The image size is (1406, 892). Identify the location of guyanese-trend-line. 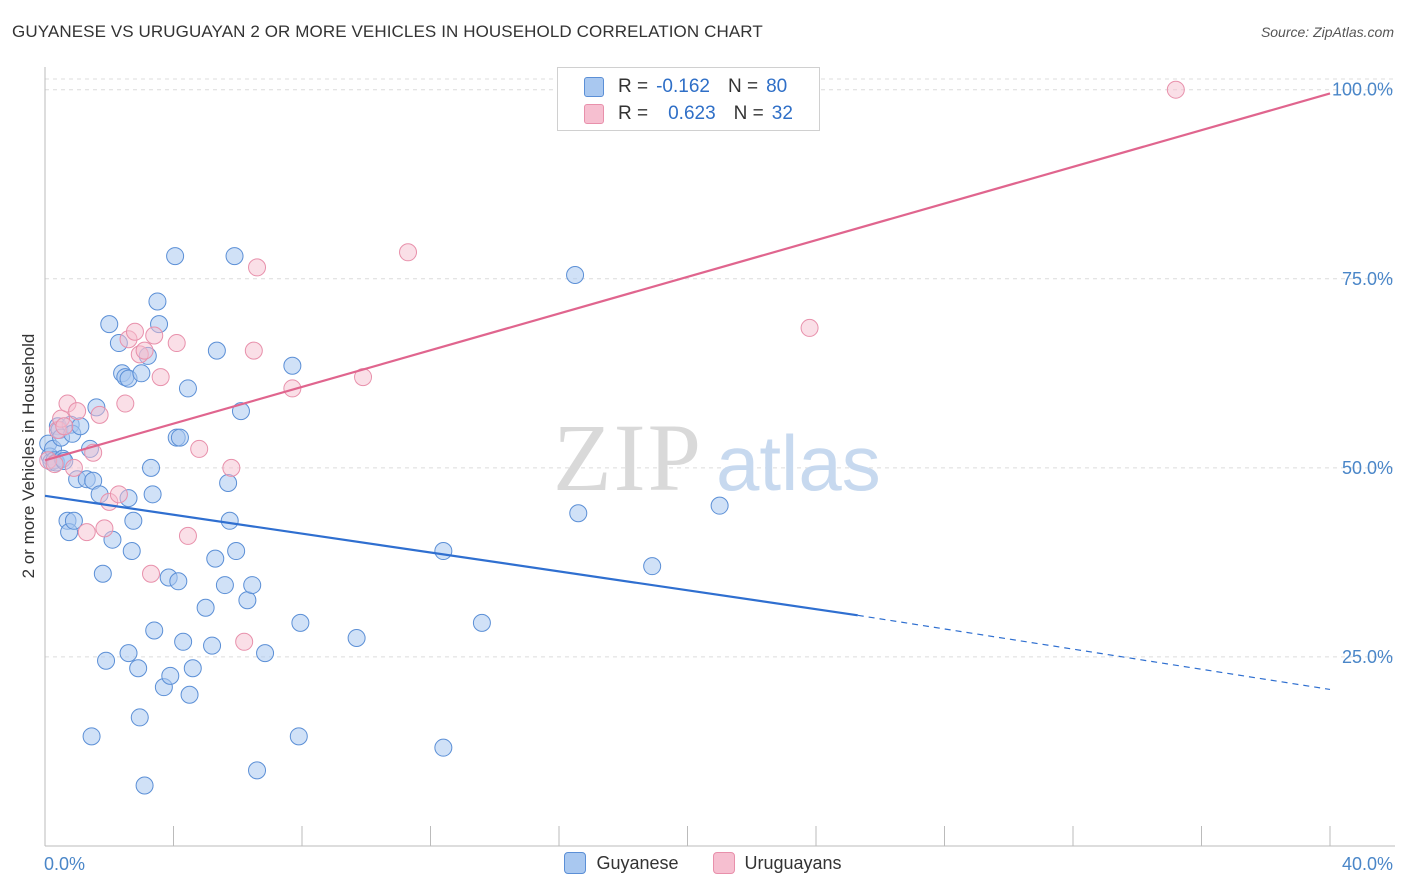
(451, 555).